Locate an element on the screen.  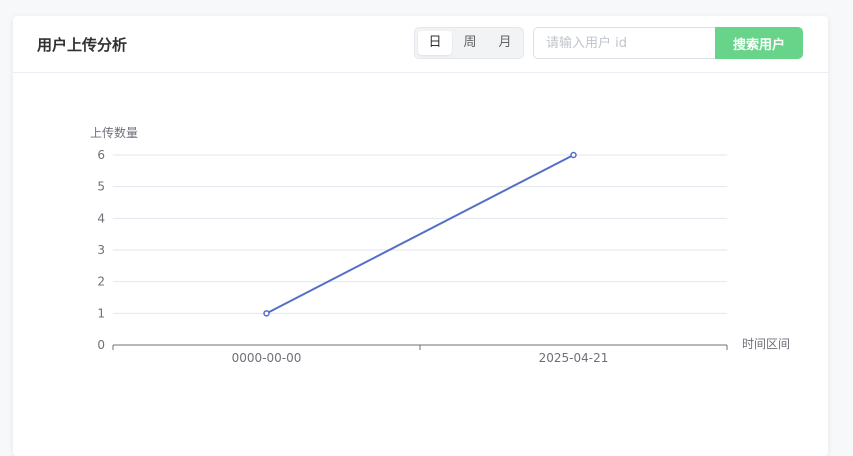
period-month-tab: 月 is located at coordinates (505, 42).